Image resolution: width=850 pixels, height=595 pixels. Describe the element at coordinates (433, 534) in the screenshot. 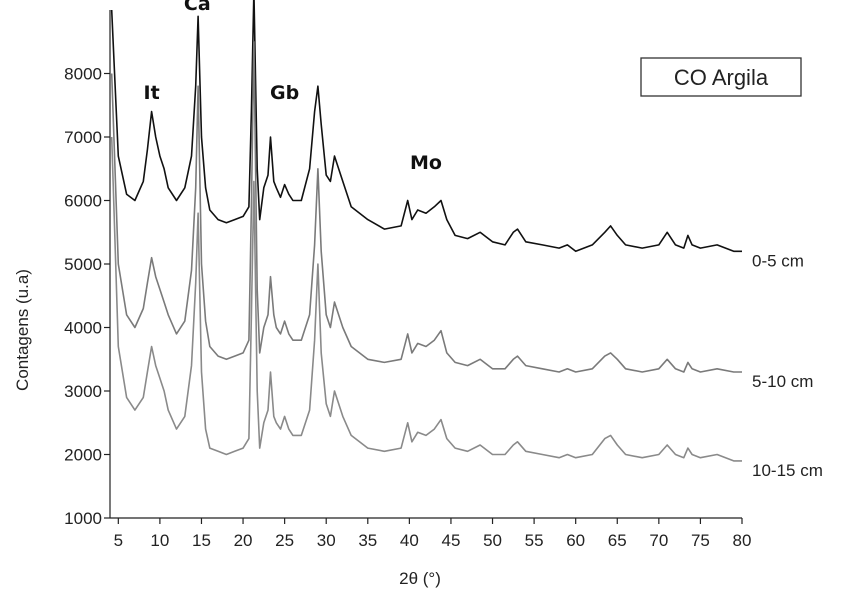

I see `x-ticks: 5 10 15 20 25 30 35 40 45 50 55 60 65 70 75 80` at that location.